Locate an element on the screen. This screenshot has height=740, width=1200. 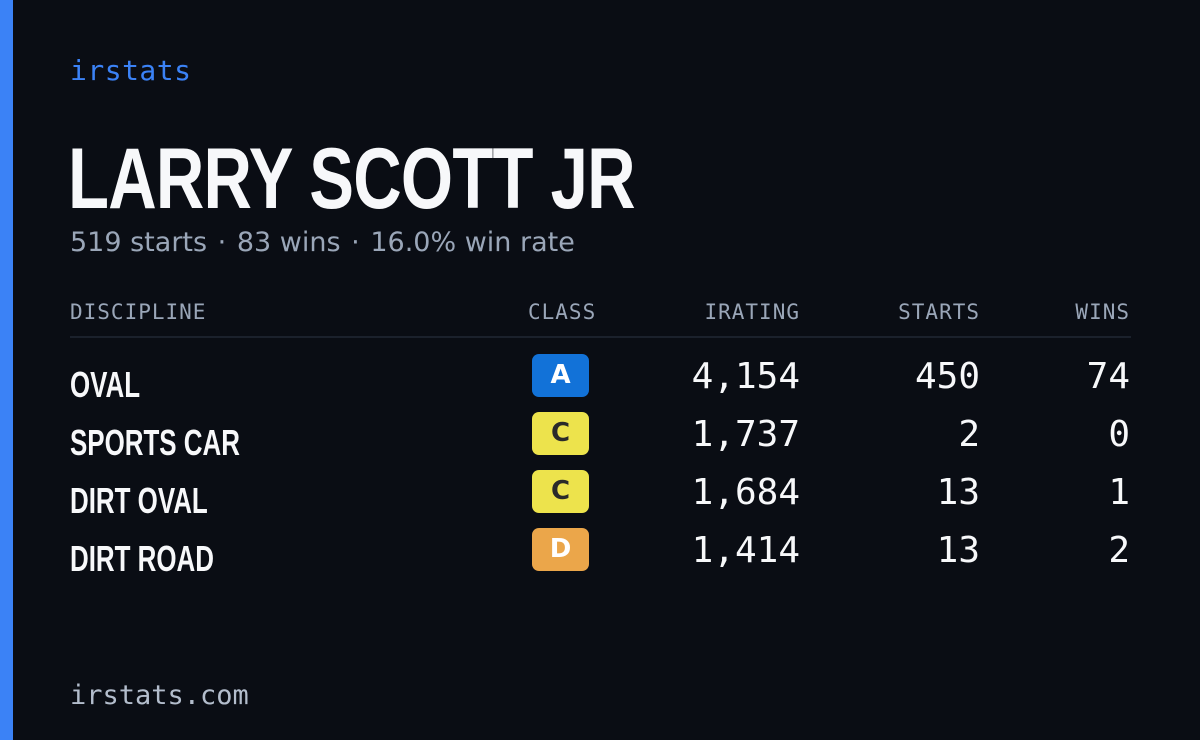
brand-logo-text: irstats is located at coordinates (131, 70).